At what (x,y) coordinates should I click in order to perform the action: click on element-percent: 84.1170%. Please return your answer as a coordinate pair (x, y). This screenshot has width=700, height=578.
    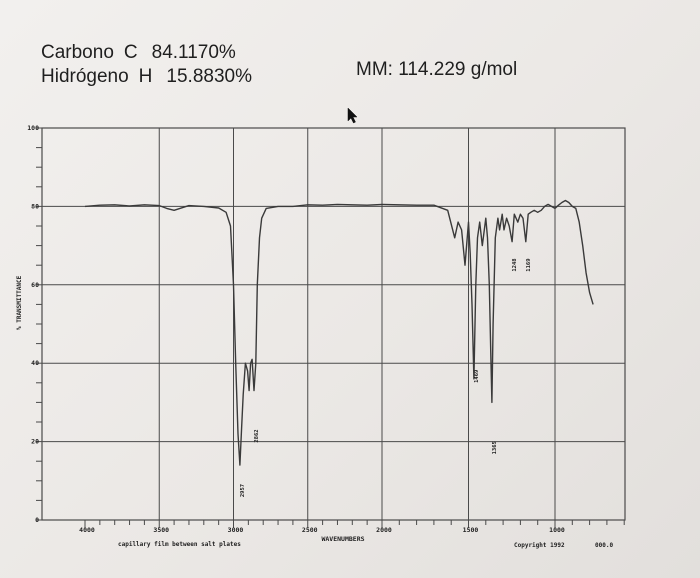
    Looking at the image, I should click on (193, 52).